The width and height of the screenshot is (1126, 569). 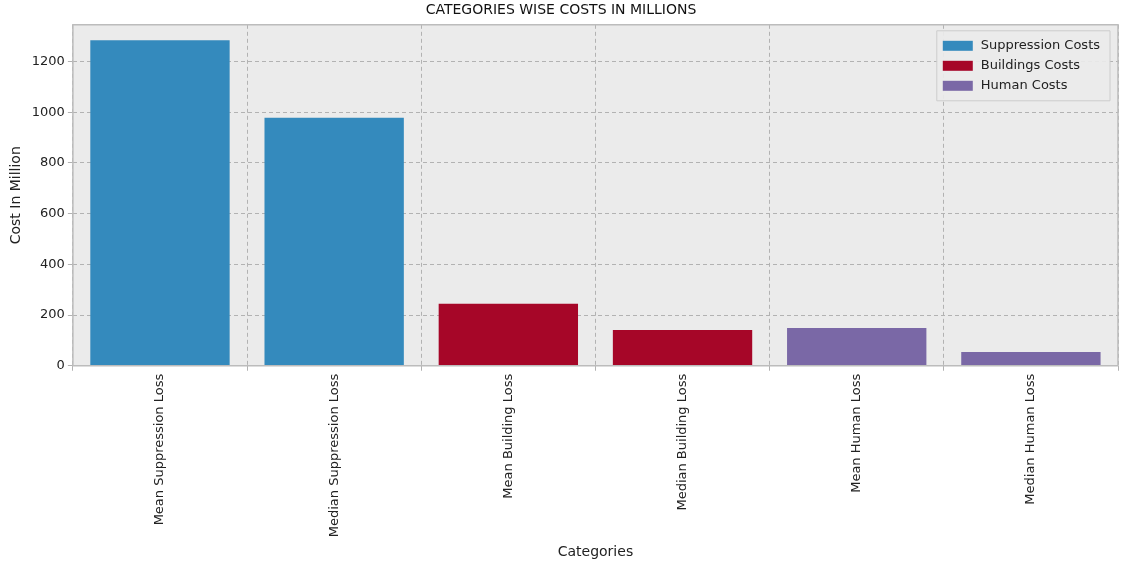 What do you see at coordinates (48, 111) in the screenshot?
I see `y-tick-label: 1000` at bounding box center [48, 111].